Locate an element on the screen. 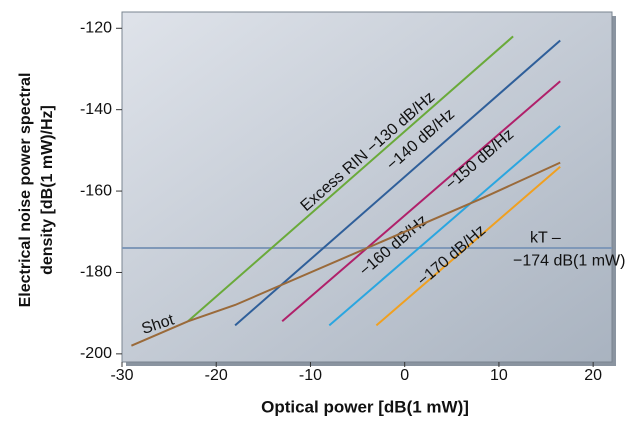 Image resolution: width=640 pixels, height=434 pixels. y-tick-label: -200 is located at coordinates (96, 353).